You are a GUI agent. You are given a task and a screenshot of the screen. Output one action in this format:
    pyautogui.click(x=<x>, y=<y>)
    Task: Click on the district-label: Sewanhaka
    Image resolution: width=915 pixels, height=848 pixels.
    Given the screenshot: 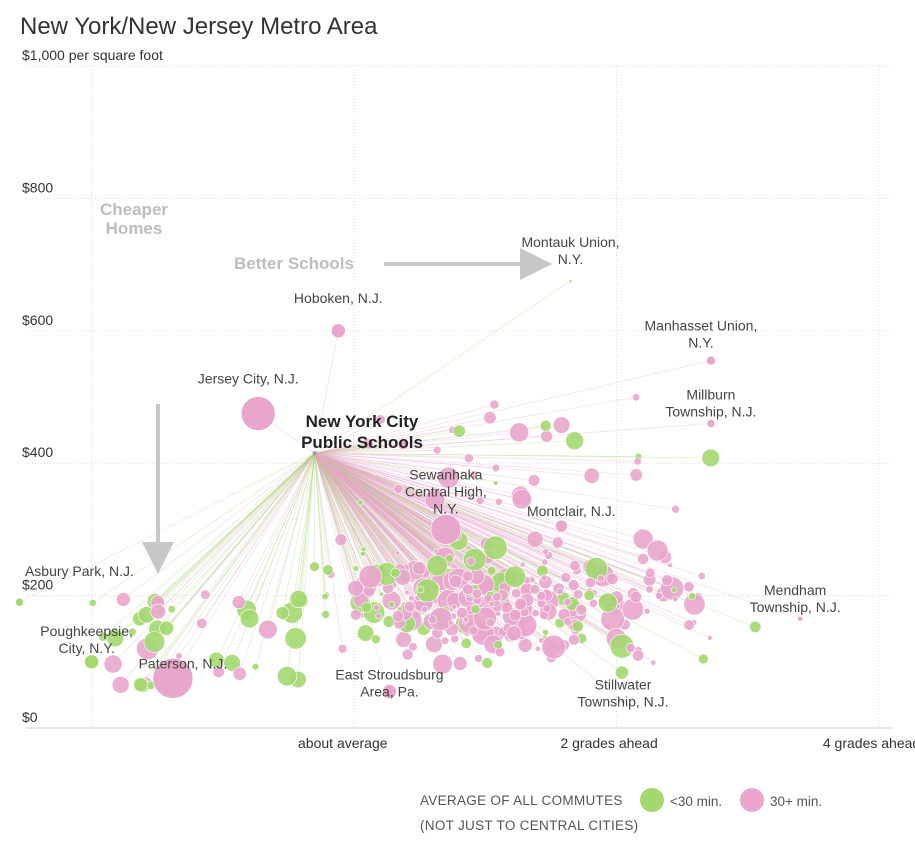 What is the action you would take?
    pyautogui.click(x=445, y=474)
    